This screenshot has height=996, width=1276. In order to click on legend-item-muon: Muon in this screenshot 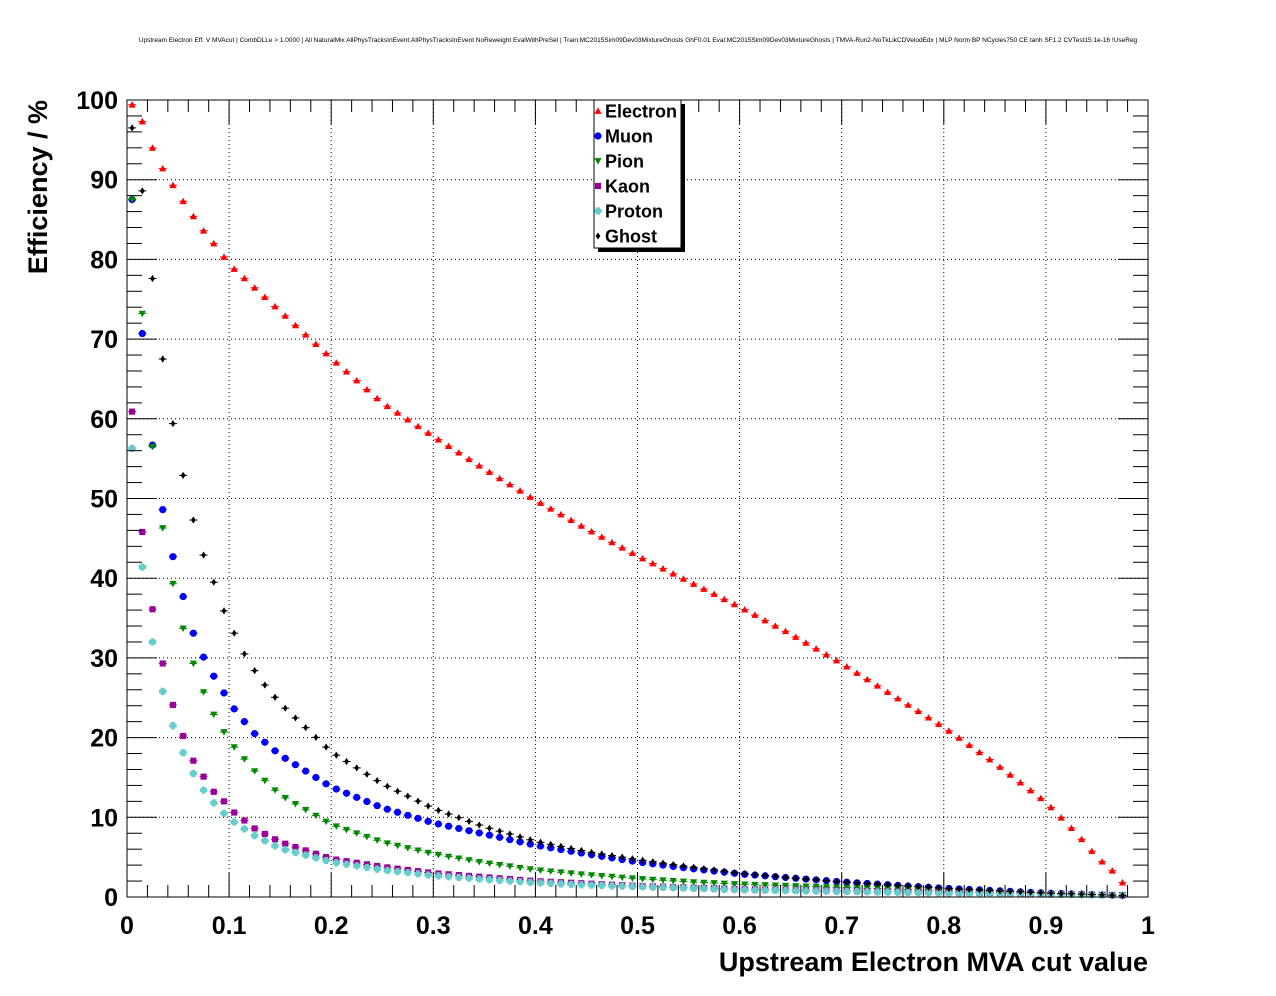, I will do `click(623, 137)`.